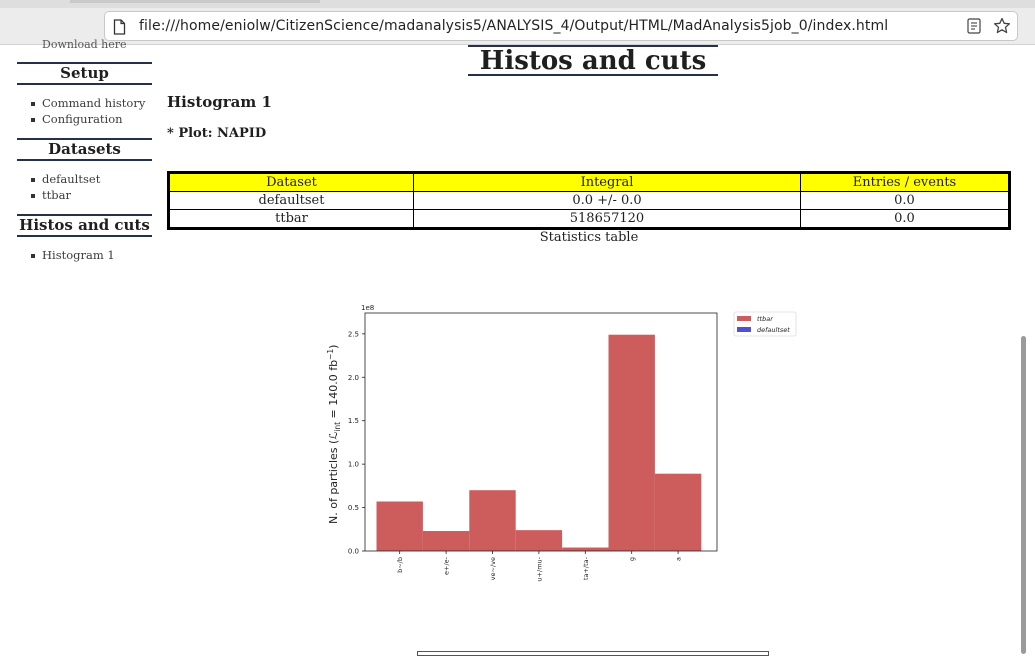  I want to click on y-axis-label-close: ), so click(333, 347).